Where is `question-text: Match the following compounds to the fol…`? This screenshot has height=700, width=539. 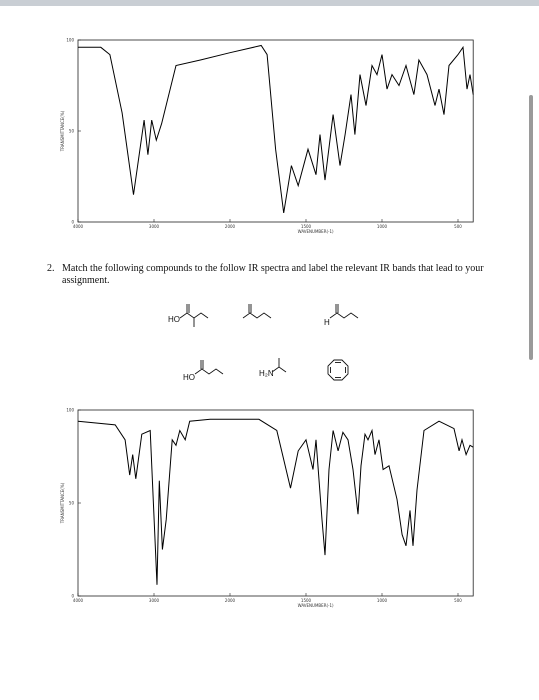
question-text: Match the following compounds to the fol… is located at coordinates (273, 274).